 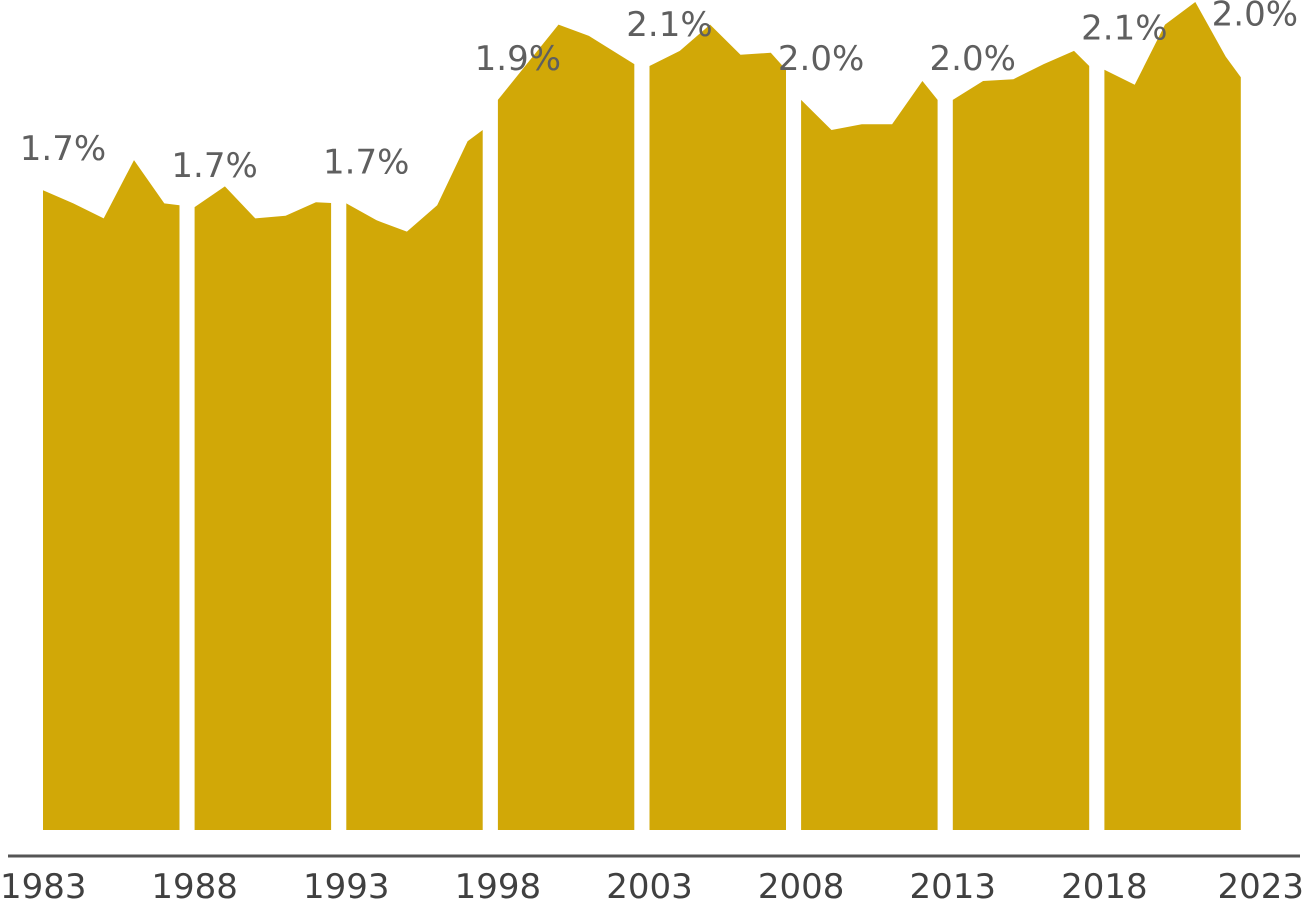 What do you see at coordinates (821, 59) in the screenshot?
I see `value-label-6: 2.0%` at bounding box center [821, 59].